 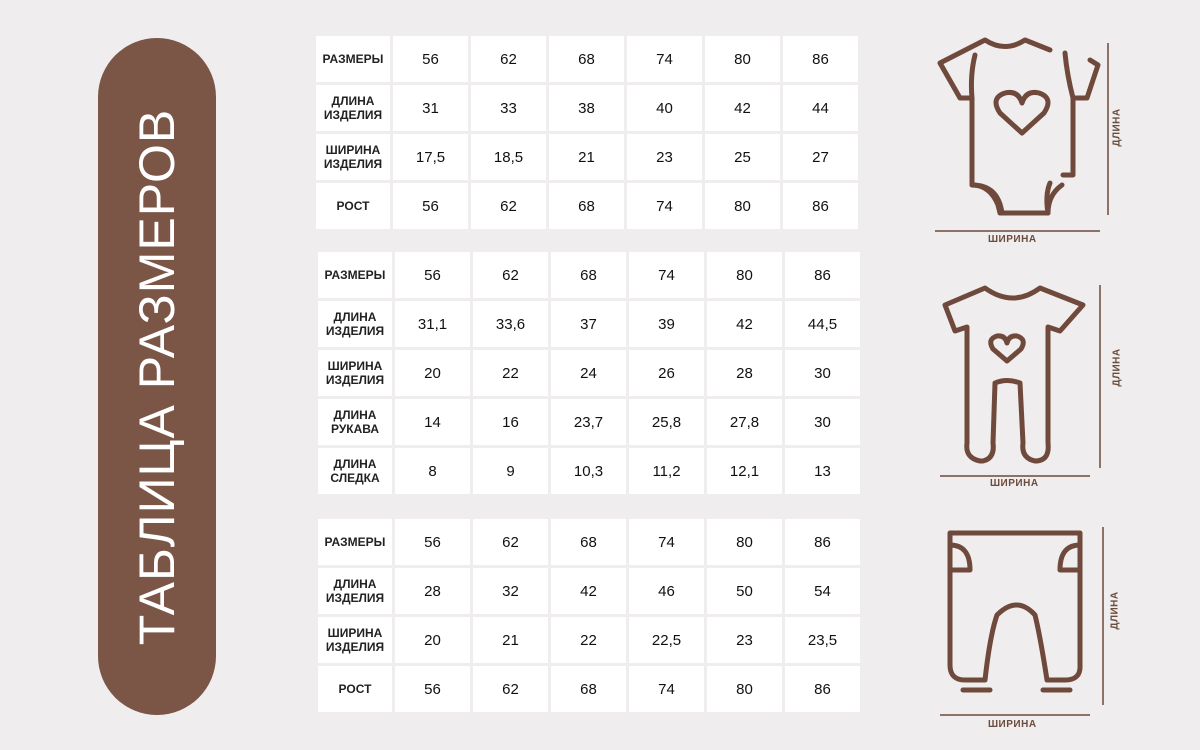 What do you see at coordinates (666, 373) in the screenshot?
I see `table-cell: 26` at bounding box center [666, 373].